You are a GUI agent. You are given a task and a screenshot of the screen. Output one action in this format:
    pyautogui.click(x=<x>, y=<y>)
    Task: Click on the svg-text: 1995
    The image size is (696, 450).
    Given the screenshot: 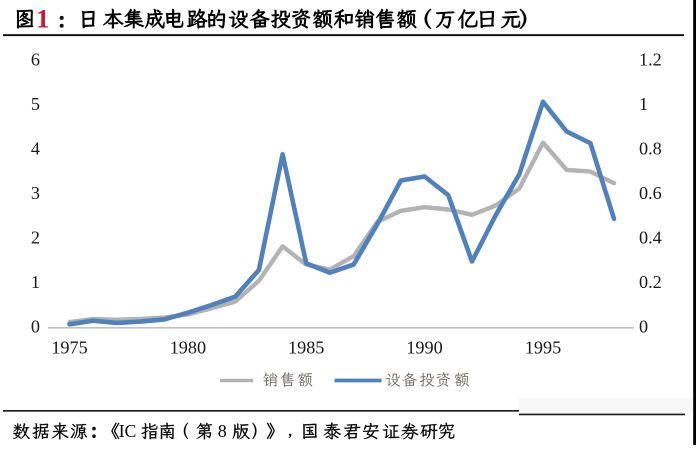 What is the action you would take?
    pyautogui.click(x=543, y=348)
    